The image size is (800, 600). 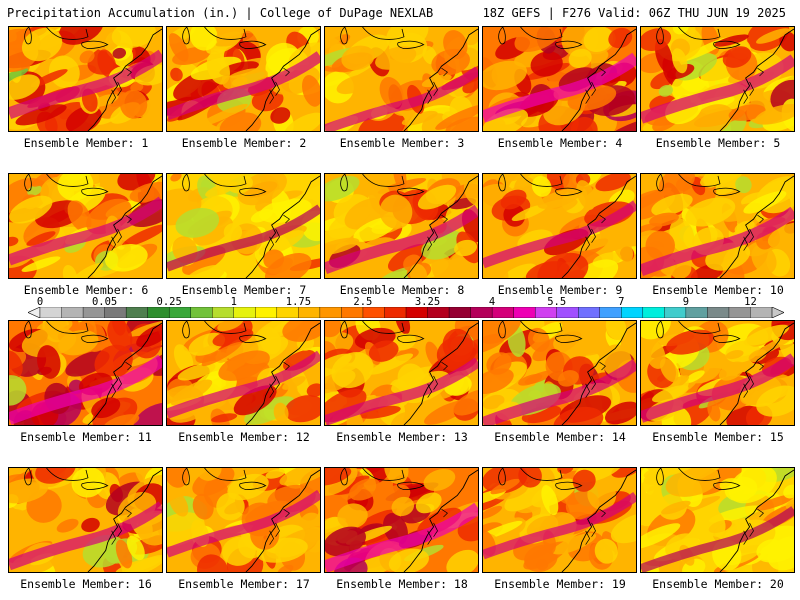 I want to click on colorbar-tick-label: 0.05, so click(x=104, y=302).